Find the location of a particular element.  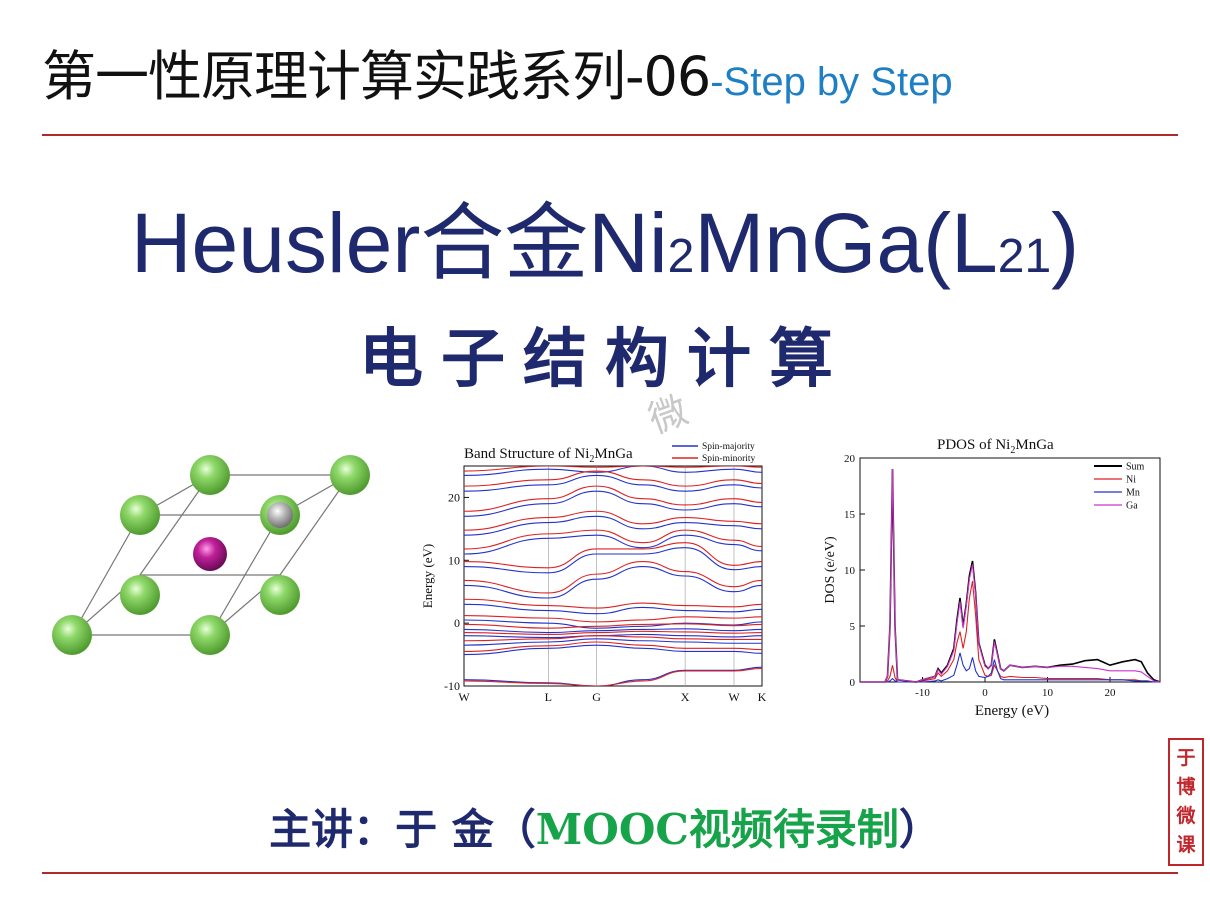

pdos-xtick-label: -10 is located at coordinates (922, 693).